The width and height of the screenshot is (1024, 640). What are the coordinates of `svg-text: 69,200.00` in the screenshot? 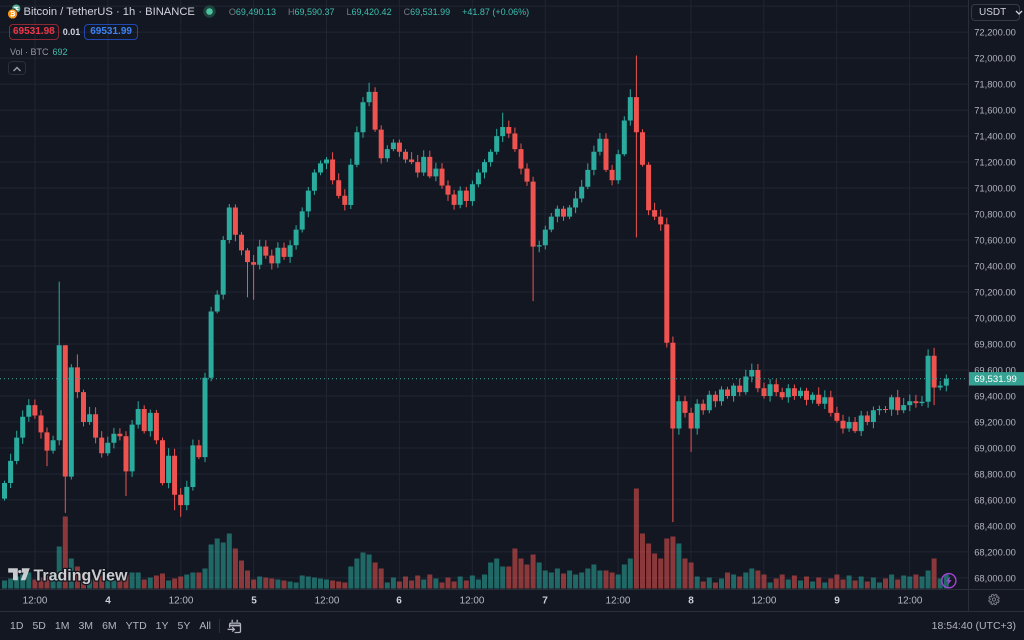 It's located at (995, 421).